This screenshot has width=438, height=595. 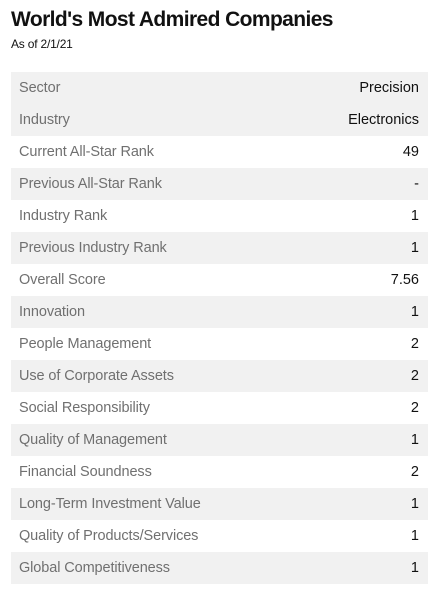 I want to click on row-label: Social Responsibility, so click(x=84, y=408).